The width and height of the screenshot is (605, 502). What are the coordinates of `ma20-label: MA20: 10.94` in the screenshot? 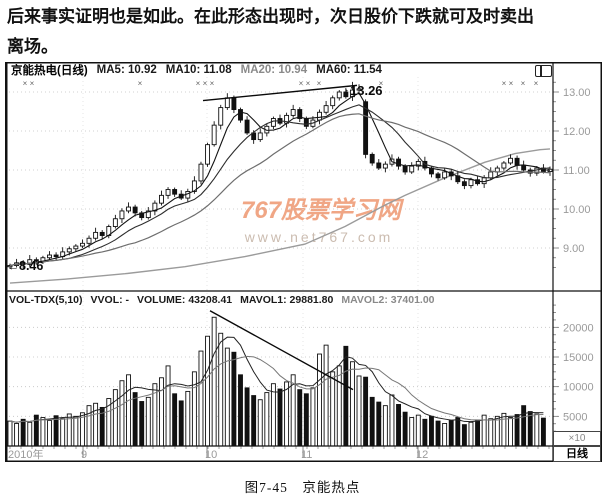 It's located at (274, 70).